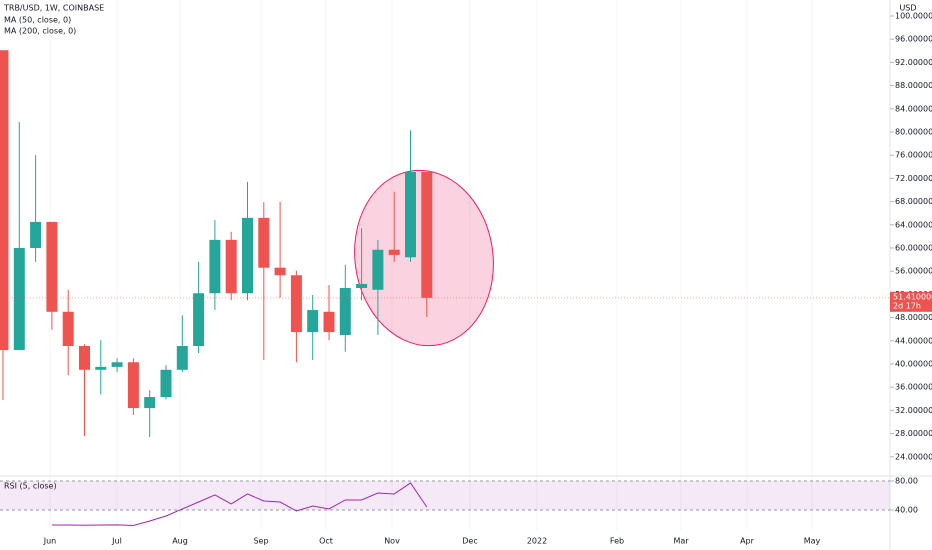 The width and height of the screenshot is (932, 550). I want to click on y-tick-label: 44.00000000, so click(913, 340).